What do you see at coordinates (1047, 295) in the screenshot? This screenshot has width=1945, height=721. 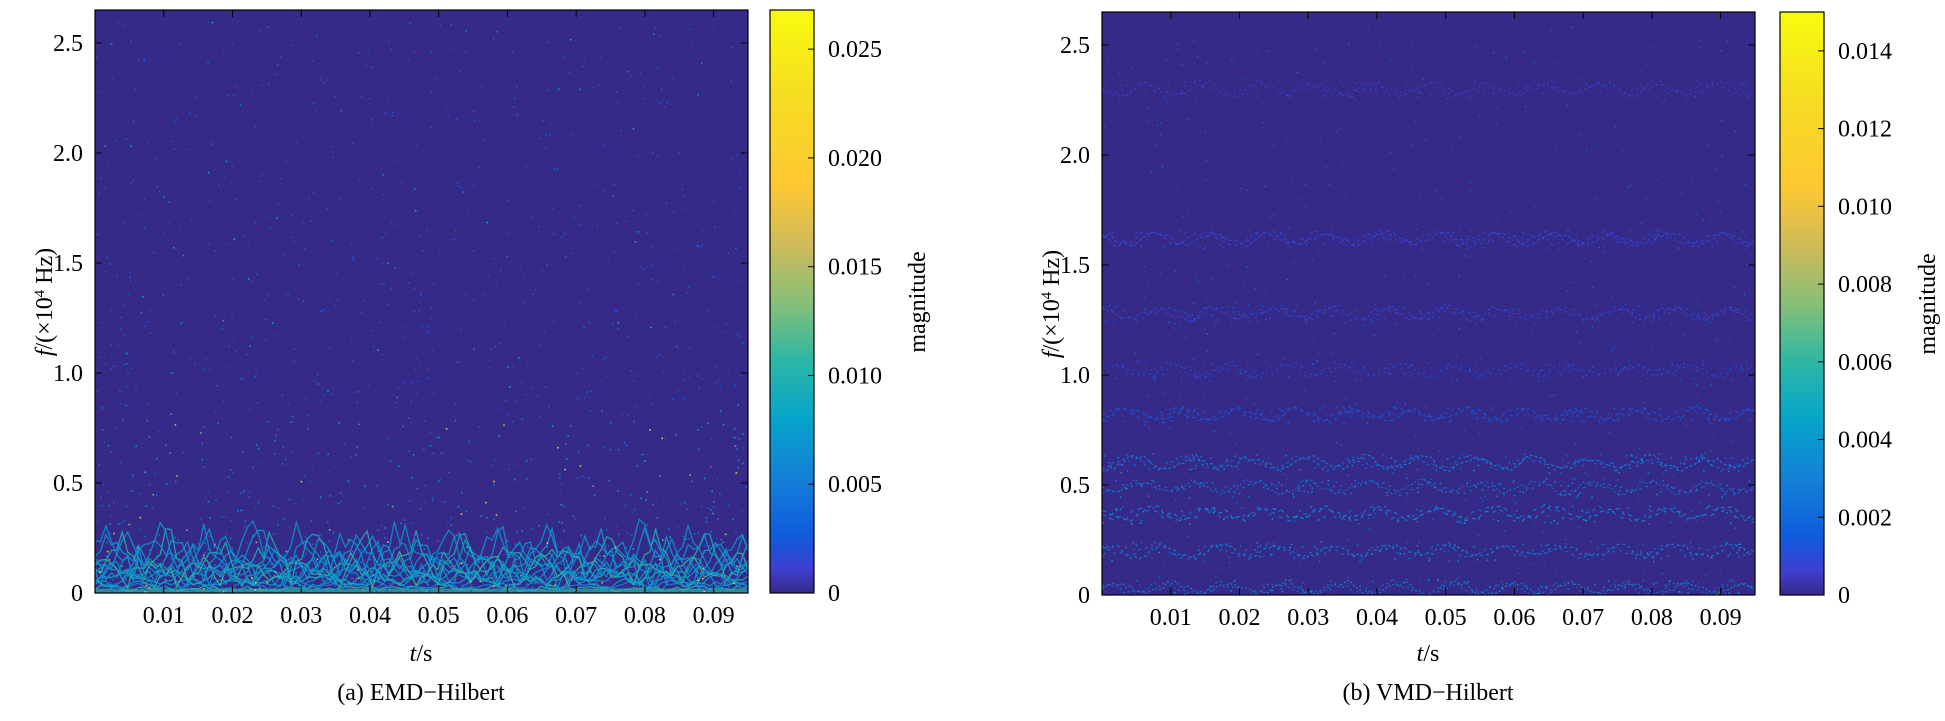 I see `y-label-sup: 4` at bounding box center [1047, 295].